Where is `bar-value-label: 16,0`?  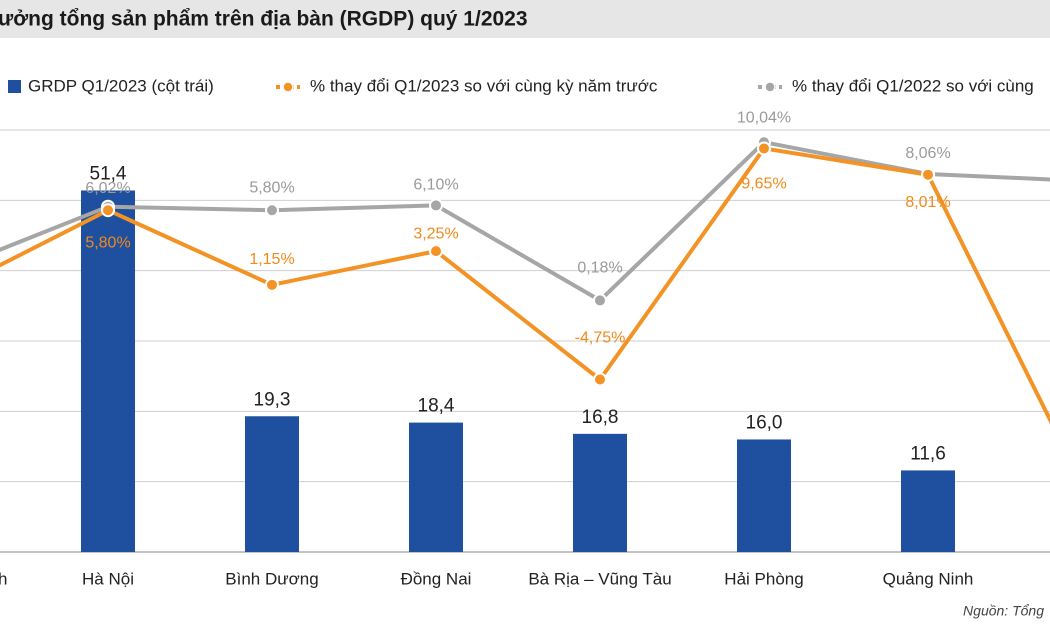 bar-value-label: 16,0 is located at coordinates (764, 422).